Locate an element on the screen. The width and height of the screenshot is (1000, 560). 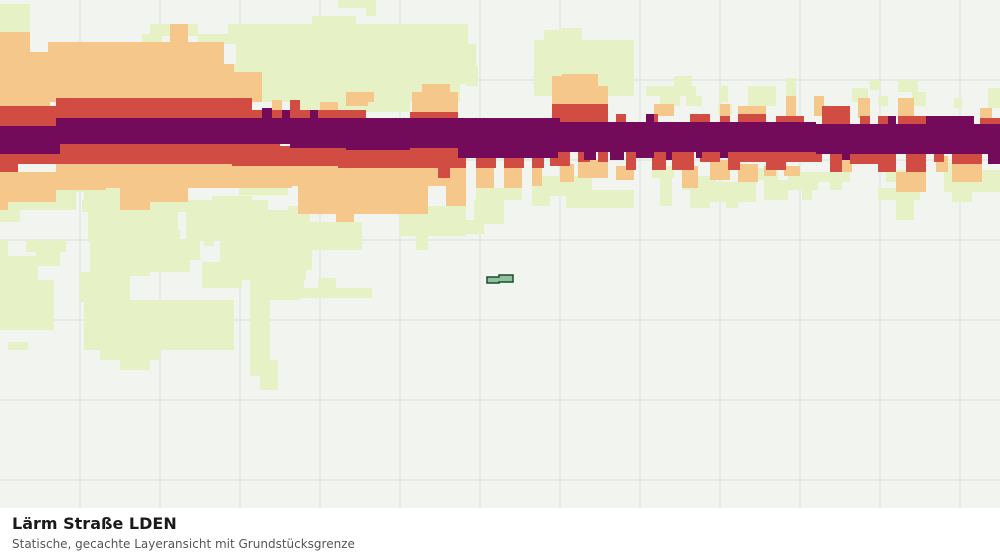
parcel-boundary is located at coordinates (500, 279).